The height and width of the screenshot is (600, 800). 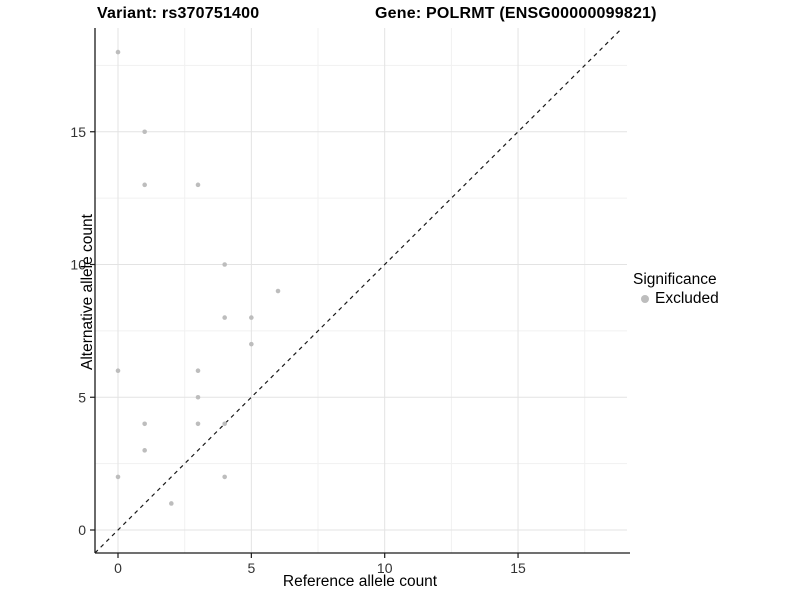 I want to click on y-tick-label: 5, so click(x=82, y=397).